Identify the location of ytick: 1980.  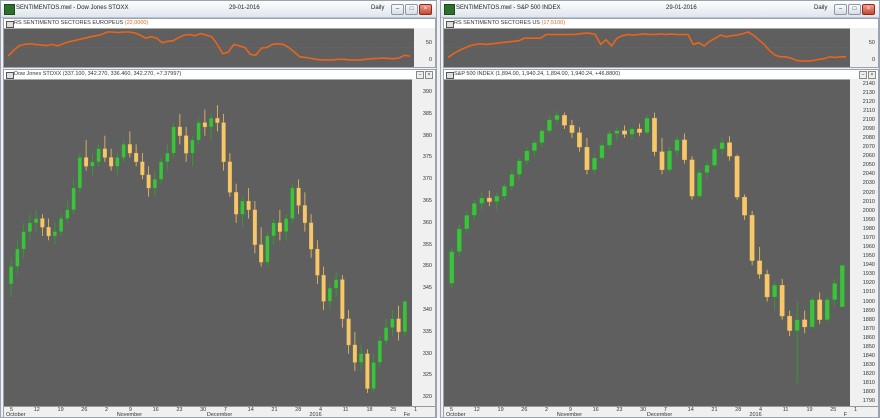
(868, 228).